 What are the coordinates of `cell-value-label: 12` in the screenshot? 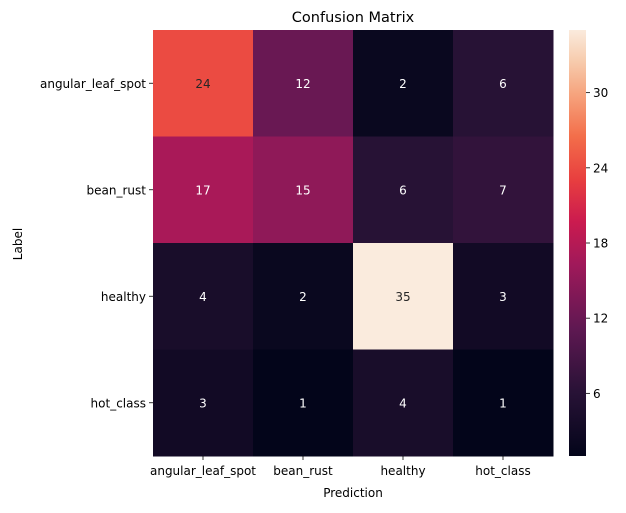 It's located at (302, 84).